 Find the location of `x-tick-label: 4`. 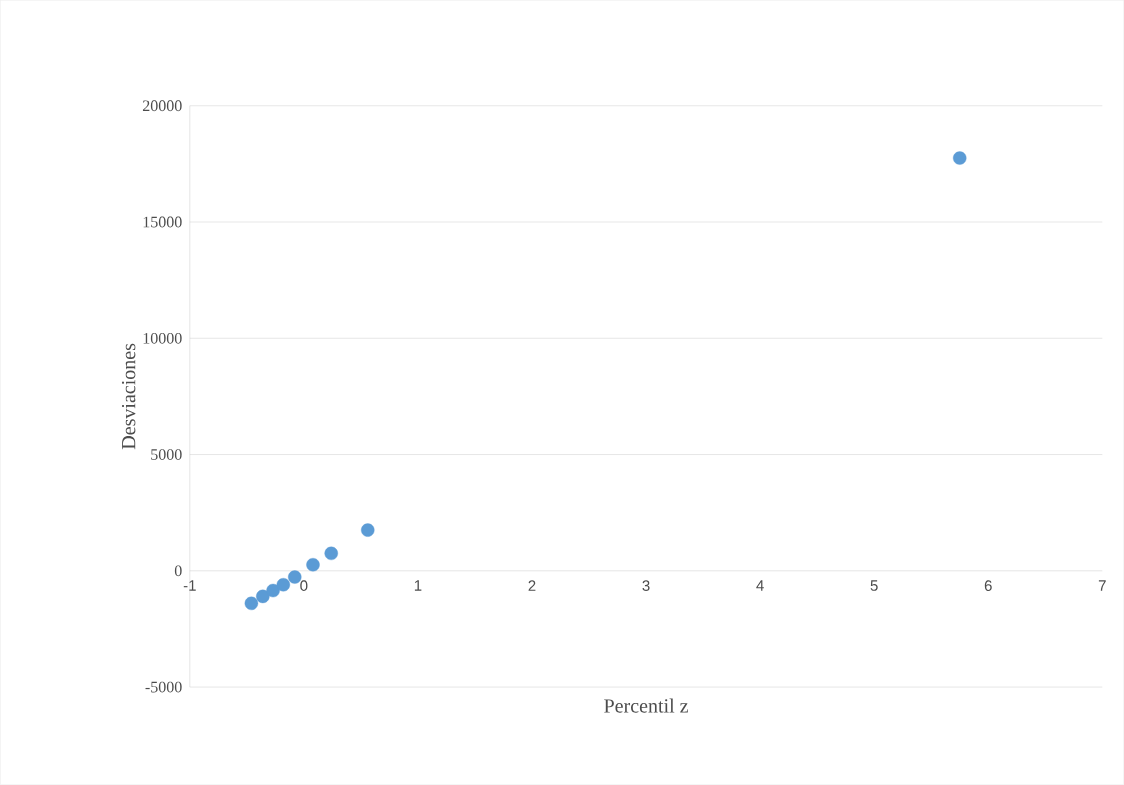

x-tick-label: 4 is located at coordinates (760, 585).